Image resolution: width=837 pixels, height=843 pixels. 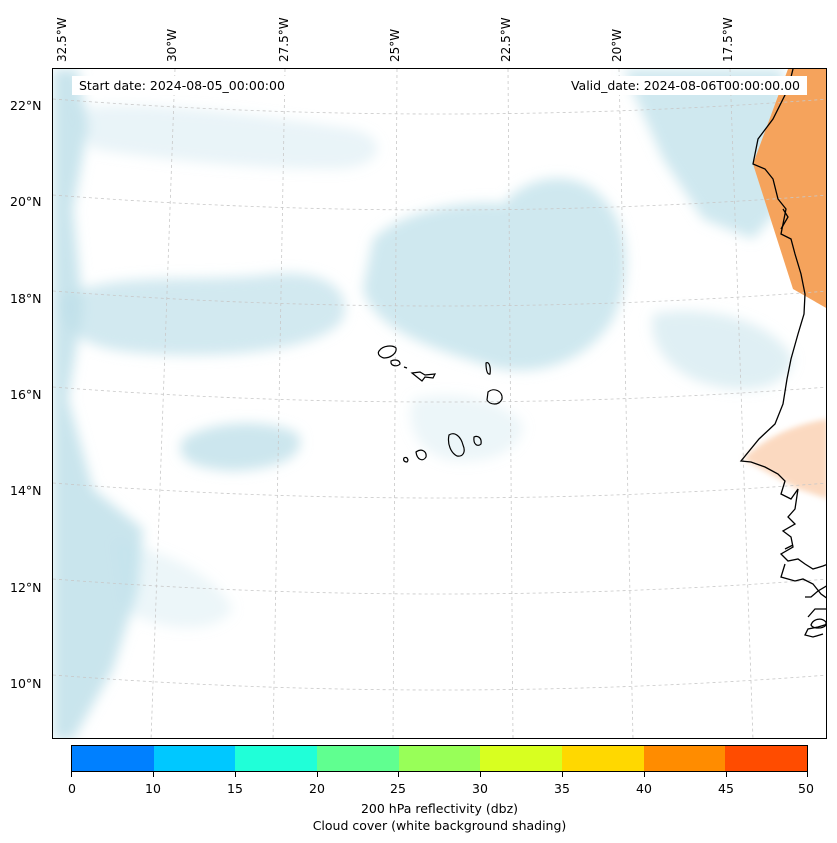 I want to click on colorbar-label-reflectivity: 200 hPa reflectivity (dbz), so click(x=439, y=808).